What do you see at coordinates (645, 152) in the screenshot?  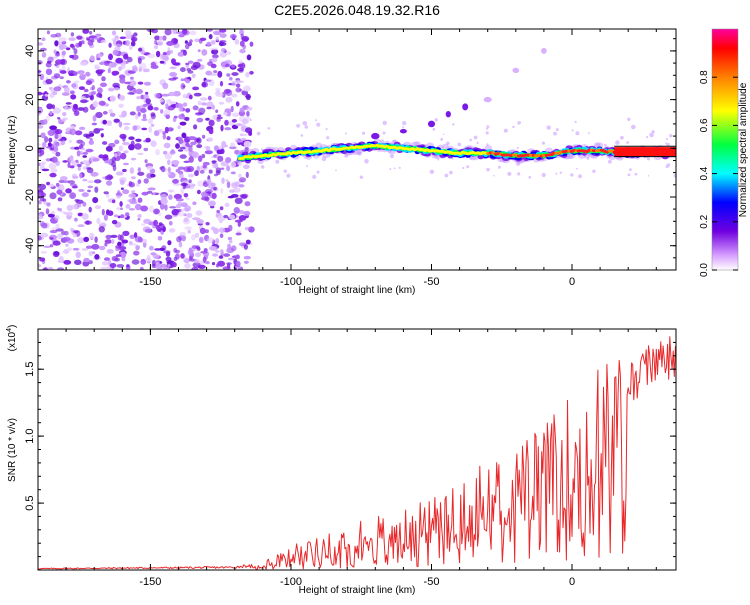 I see `signal-tail` at bounding box center [645, 152].